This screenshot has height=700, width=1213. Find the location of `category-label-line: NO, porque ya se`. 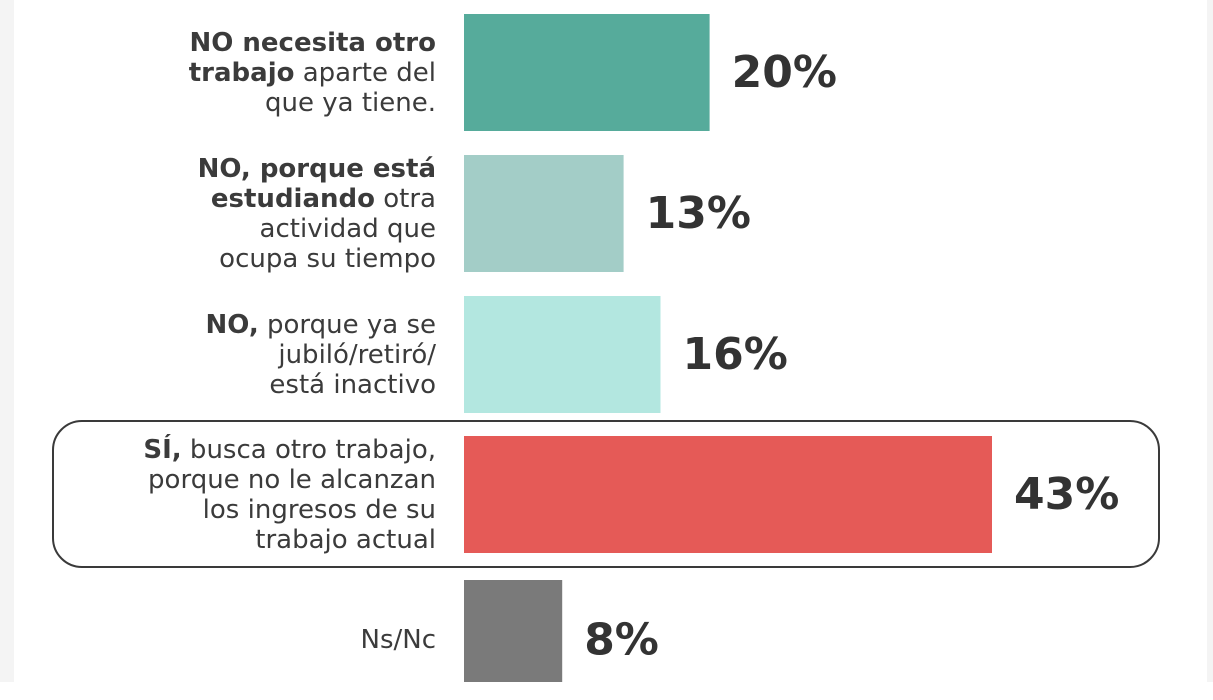

category-label-line: NO, porque ya se is located at coordinates (321, 325).